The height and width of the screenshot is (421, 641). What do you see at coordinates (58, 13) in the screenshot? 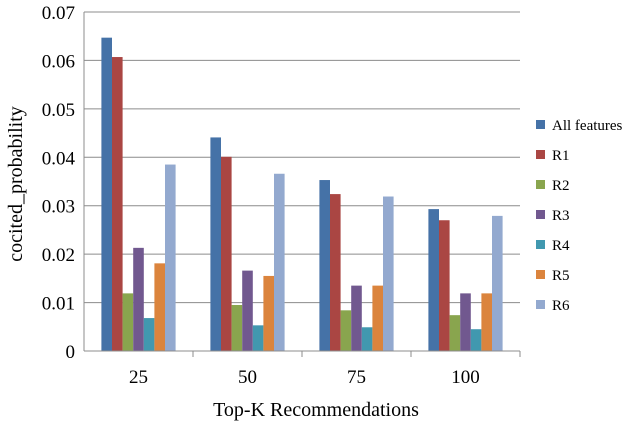
I see `y-tick-label: 0.07` at bounding box center [58, 13].